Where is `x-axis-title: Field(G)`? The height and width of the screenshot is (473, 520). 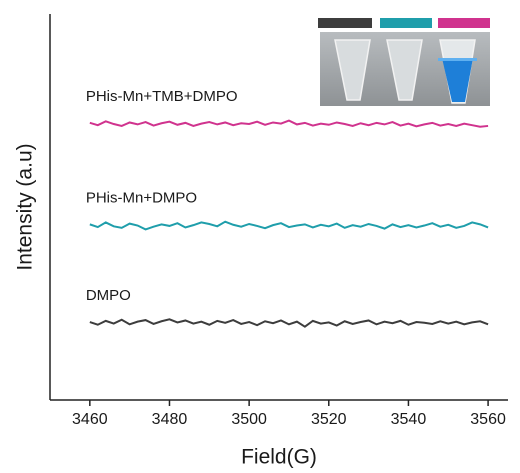
x-axis-title: Field(G) is located at coordinates (279, 457).